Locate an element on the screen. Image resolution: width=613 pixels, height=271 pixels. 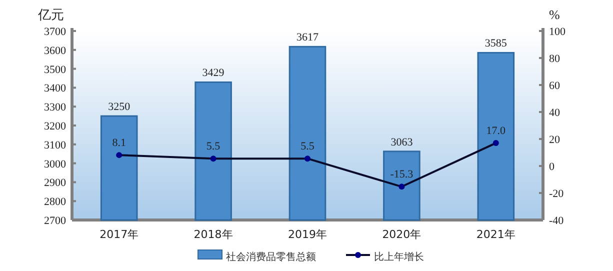
data-label: 3429 is located at coordinates (213, 73).